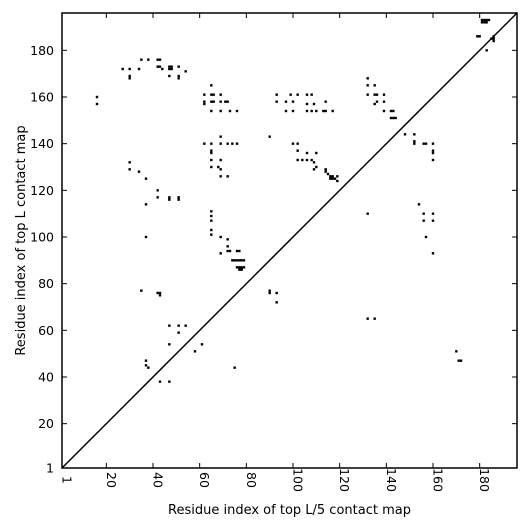 This screenshot has width=531, height=531. I want to click on y-tick-label: 20, so click(46, 423).